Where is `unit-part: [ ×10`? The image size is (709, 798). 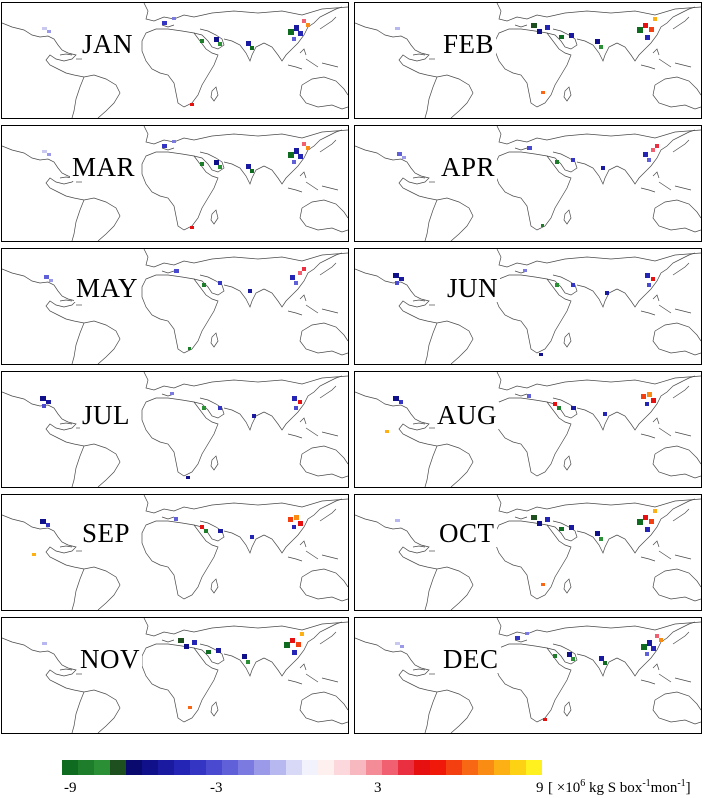 unit-part: [ ×10 is located at coordinates (564, 788).